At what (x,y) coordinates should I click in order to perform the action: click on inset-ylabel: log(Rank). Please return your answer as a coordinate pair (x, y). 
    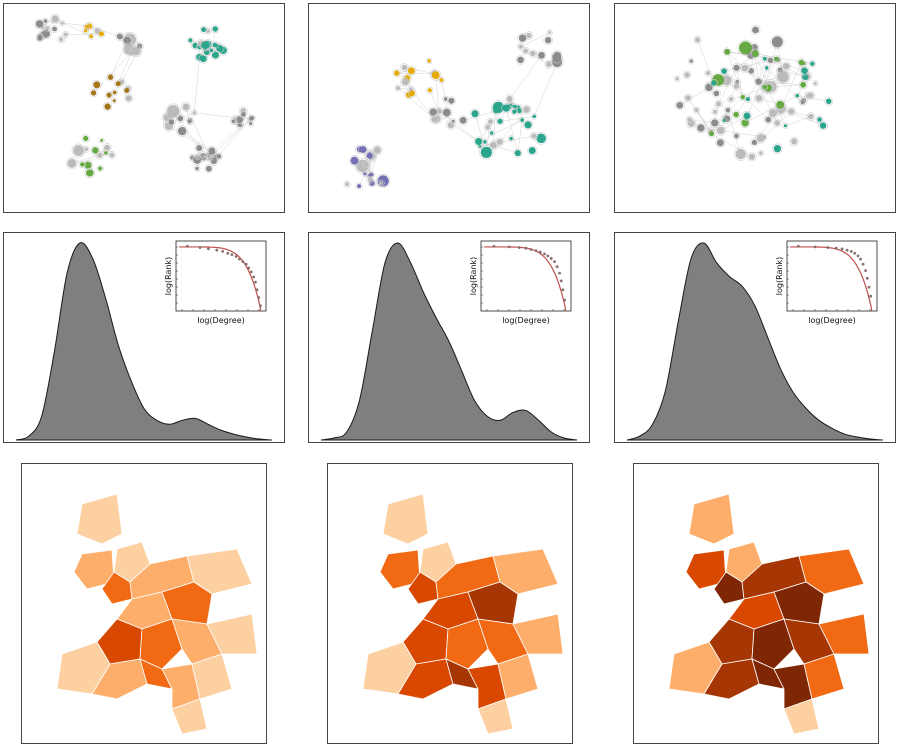
    Looking at the image, I should click on (168, 276).